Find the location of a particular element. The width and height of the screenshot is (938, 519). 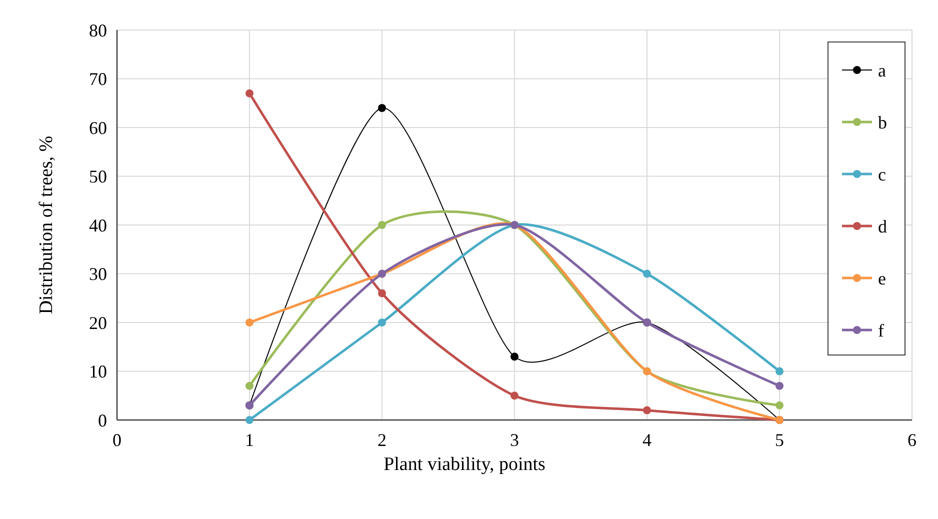

y-axis-title: Distribution of trees, % is located at coordinates (46, 225).